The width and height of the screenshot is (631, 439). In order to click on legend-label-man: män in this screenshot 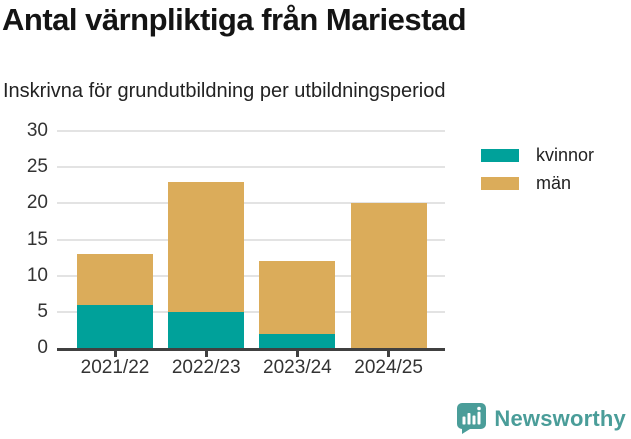, I will do `click(554, 183)`.